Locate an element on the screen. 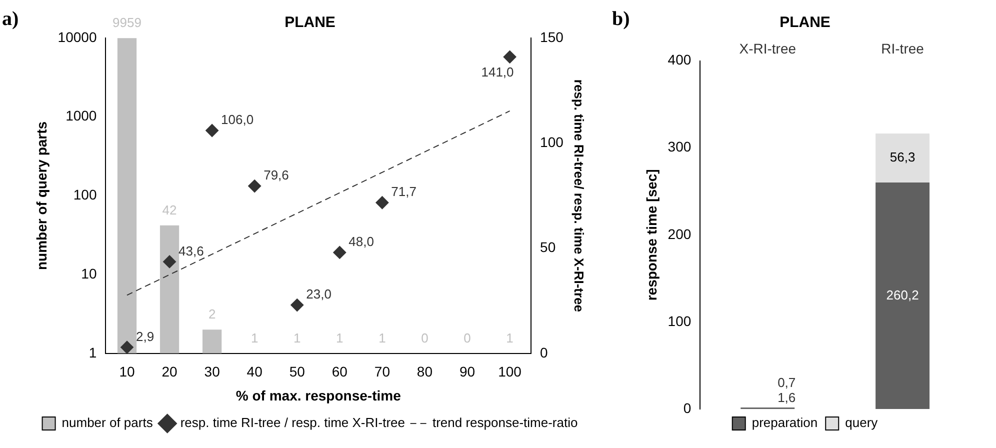 The height and width of the screenshot is (448, 996). data-label: 79,6 is located at coordinates (276, 175).